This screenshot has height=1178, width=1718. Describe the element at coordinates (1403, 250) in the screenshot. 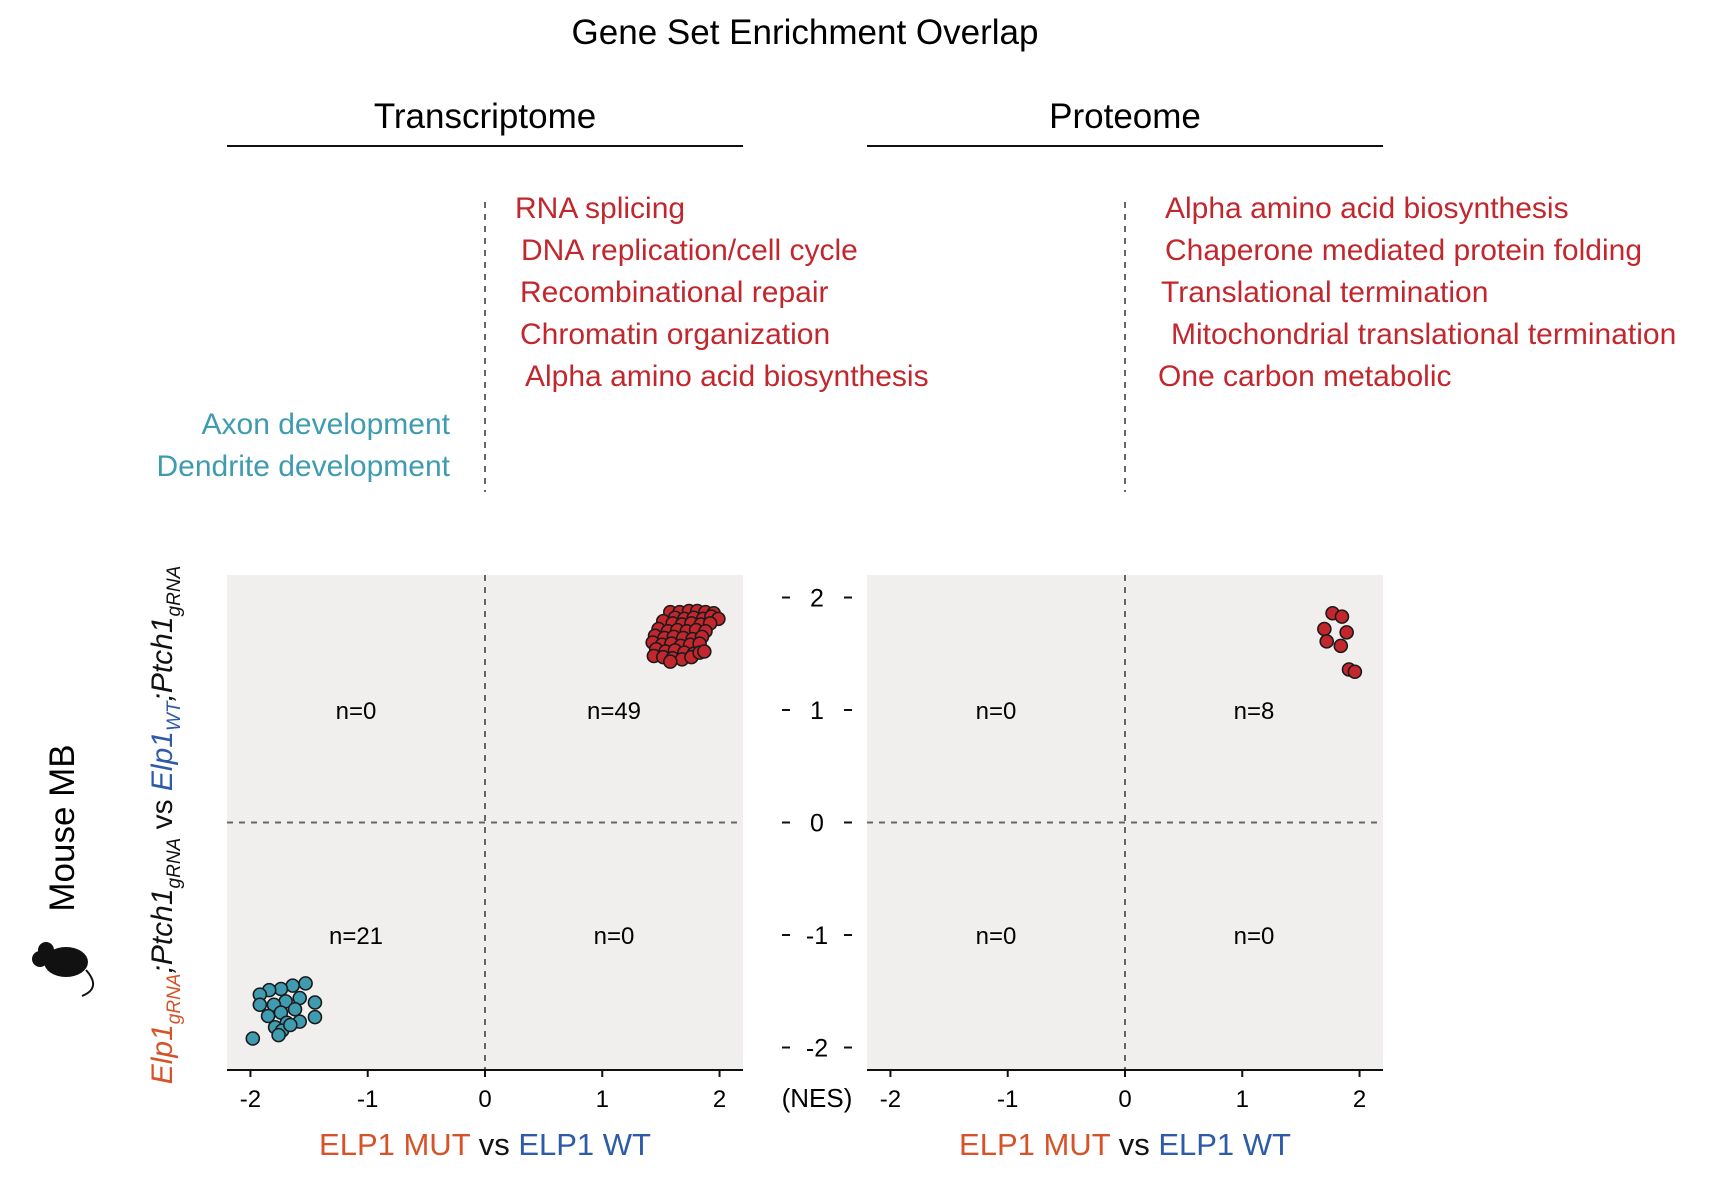

I see `term-item: Chaperone mediated protein folding` at that location.